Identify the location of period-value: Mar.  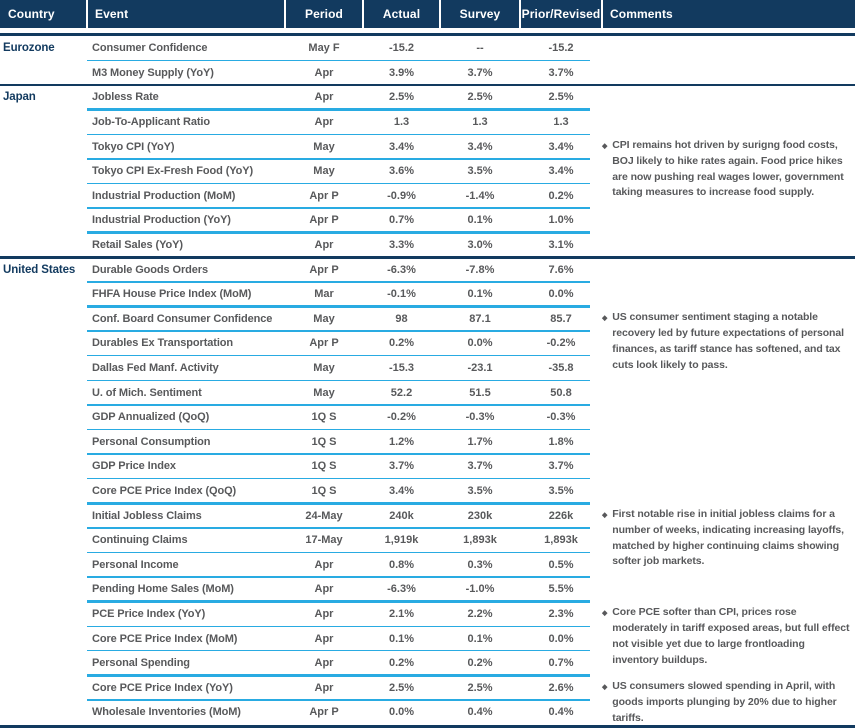
(324, 294).